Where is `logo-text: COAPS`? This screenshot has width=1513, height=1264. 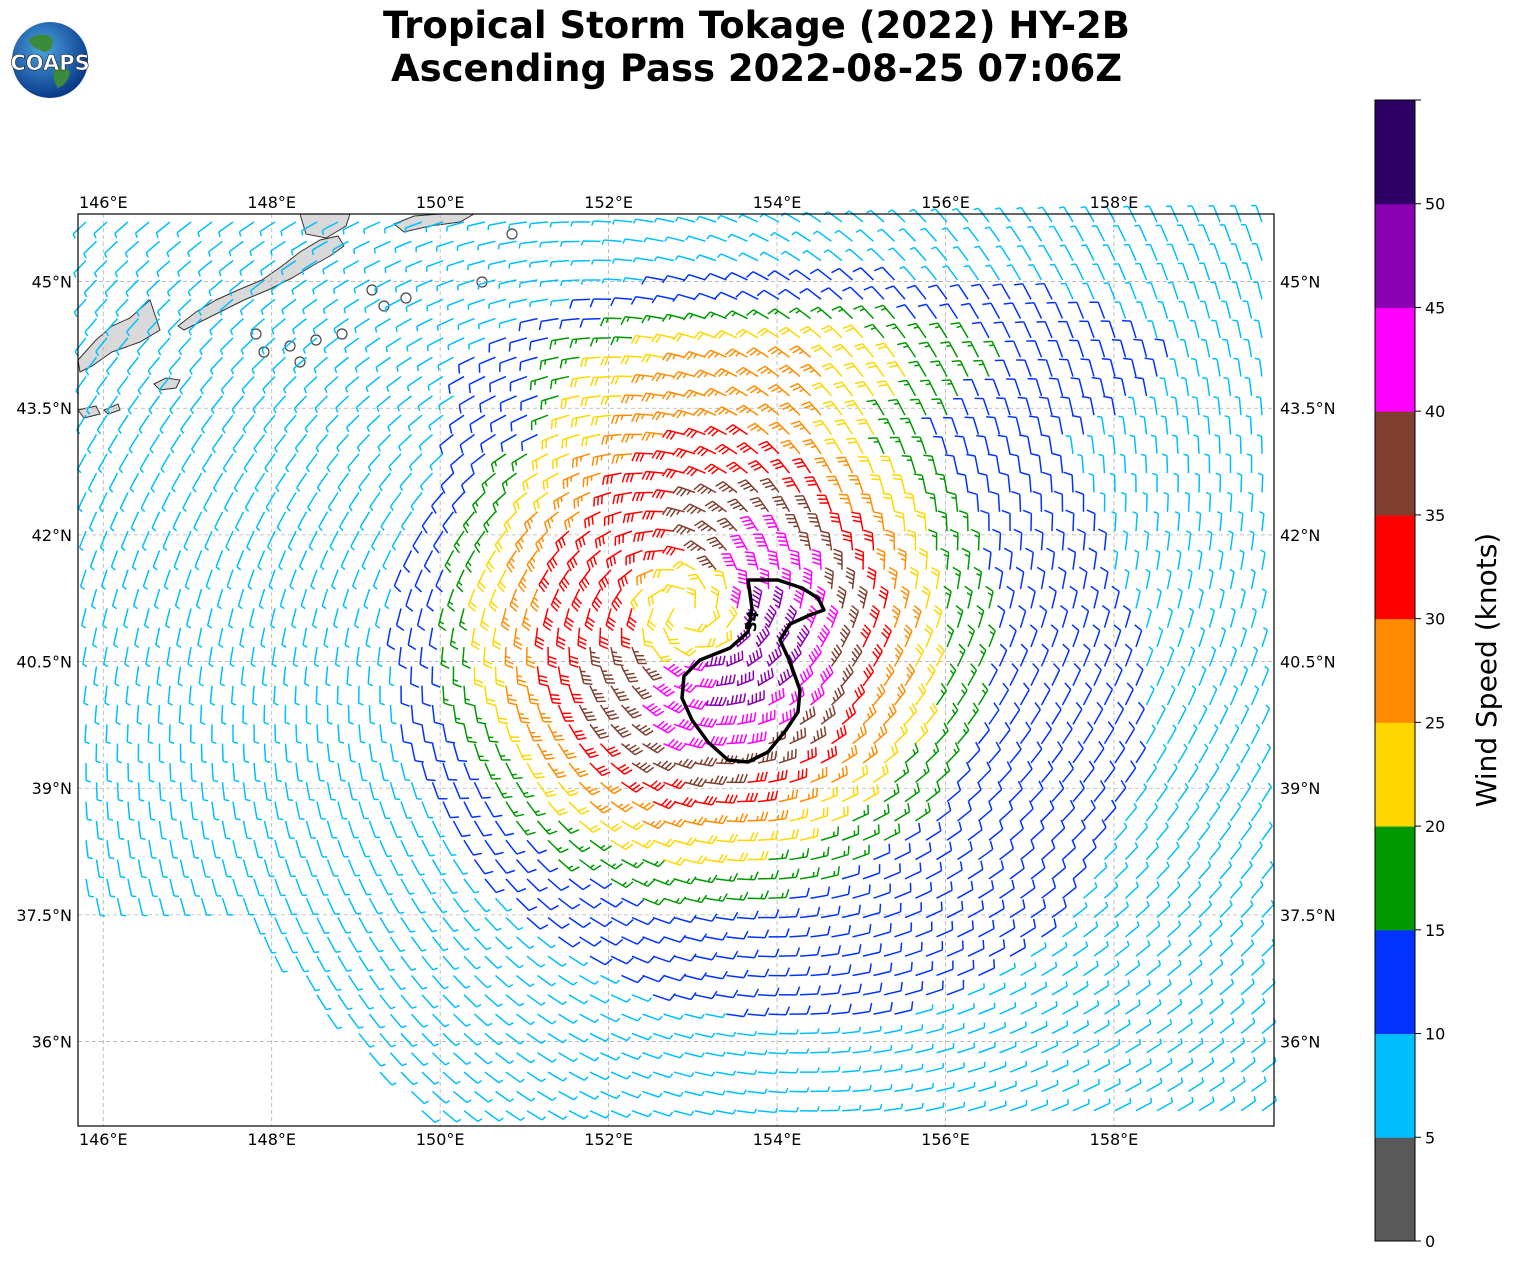
logo-text: COAPS is located at coordinates (49, 63).